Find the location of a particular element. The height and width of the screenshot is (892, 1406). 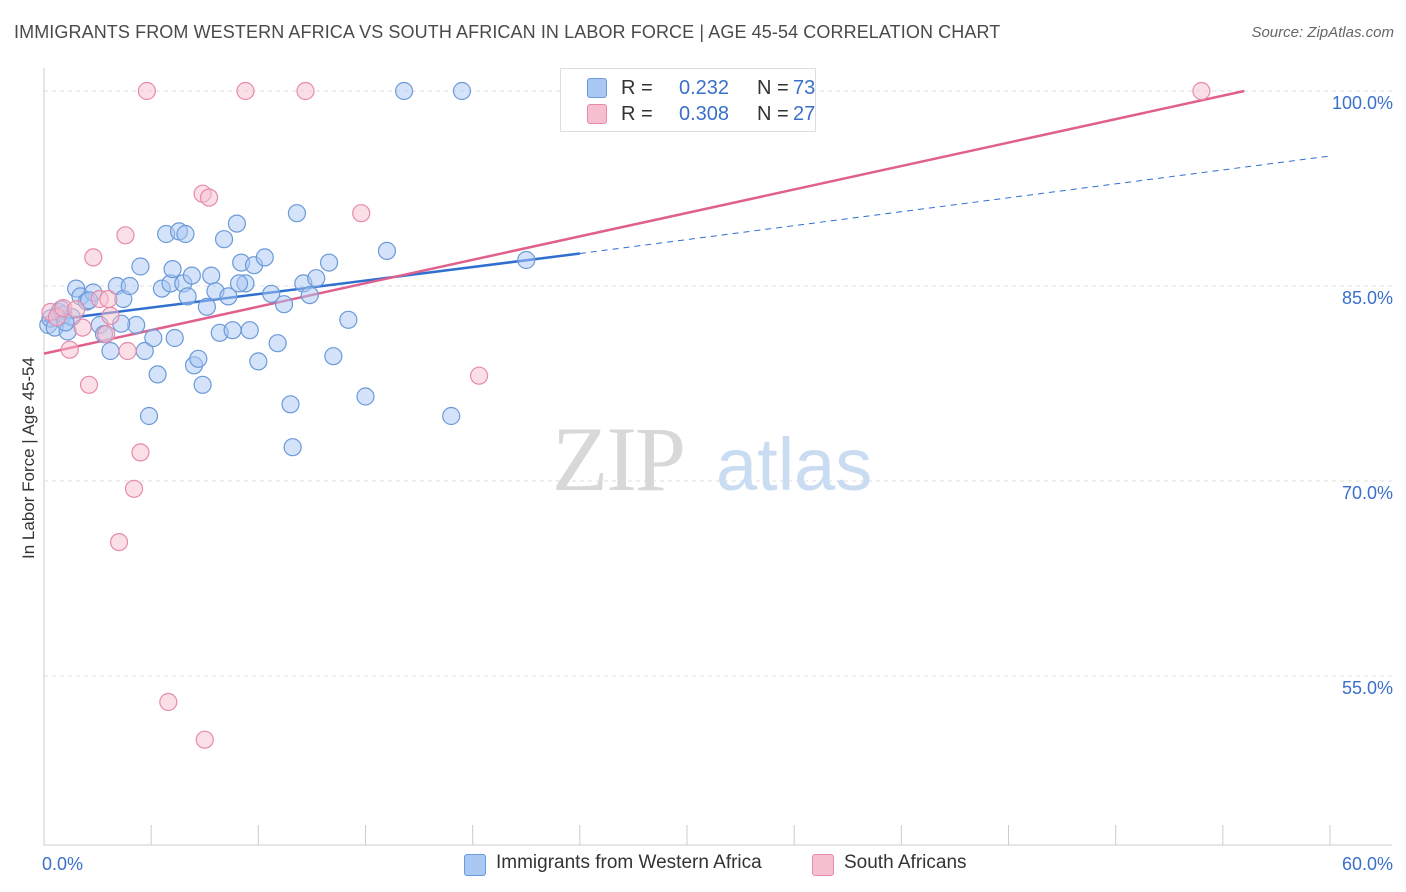

y-axis-title: In Labor Force | Age 45-54 is located at coordinates (28, 458).